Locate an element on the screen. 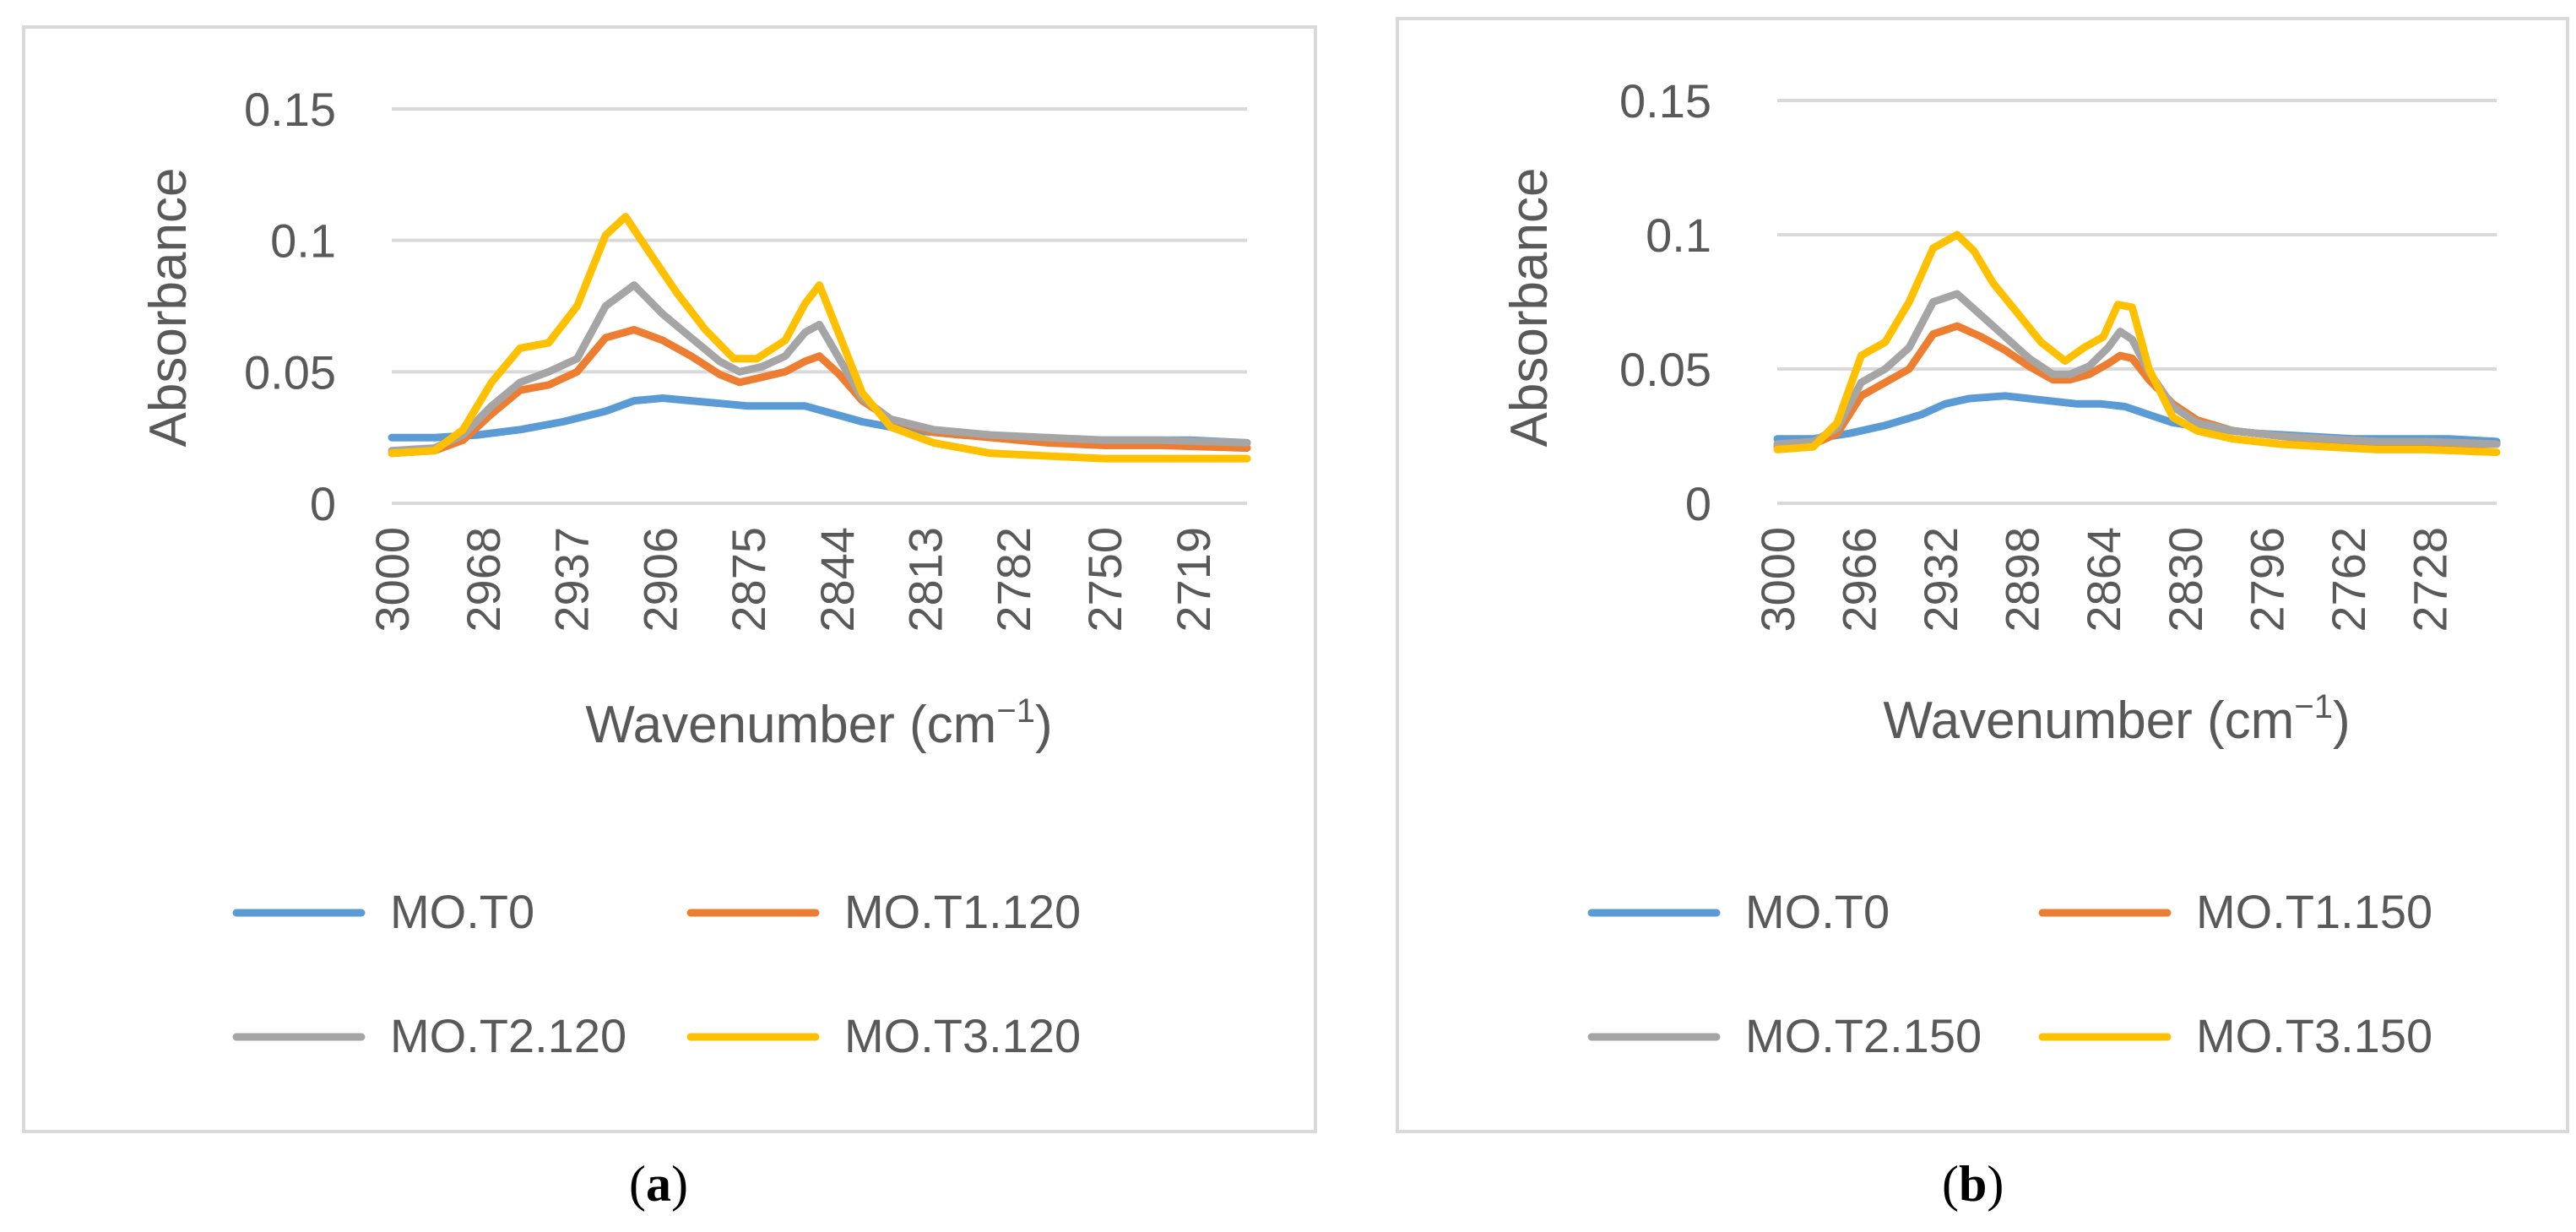 Image resolution: width=2576 pixels, height=1232 pixels. legend-label: MO.T1.120 is located at coordinates (963, 911).